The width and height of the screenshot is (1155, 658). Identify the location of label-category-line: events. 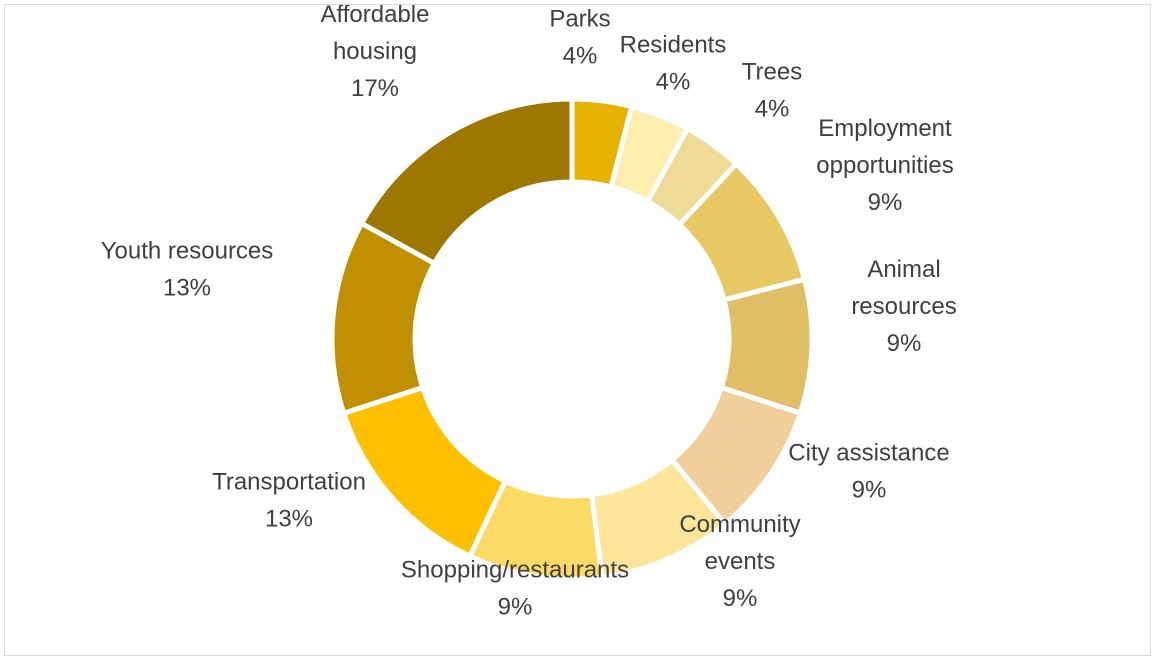
(740, 561).